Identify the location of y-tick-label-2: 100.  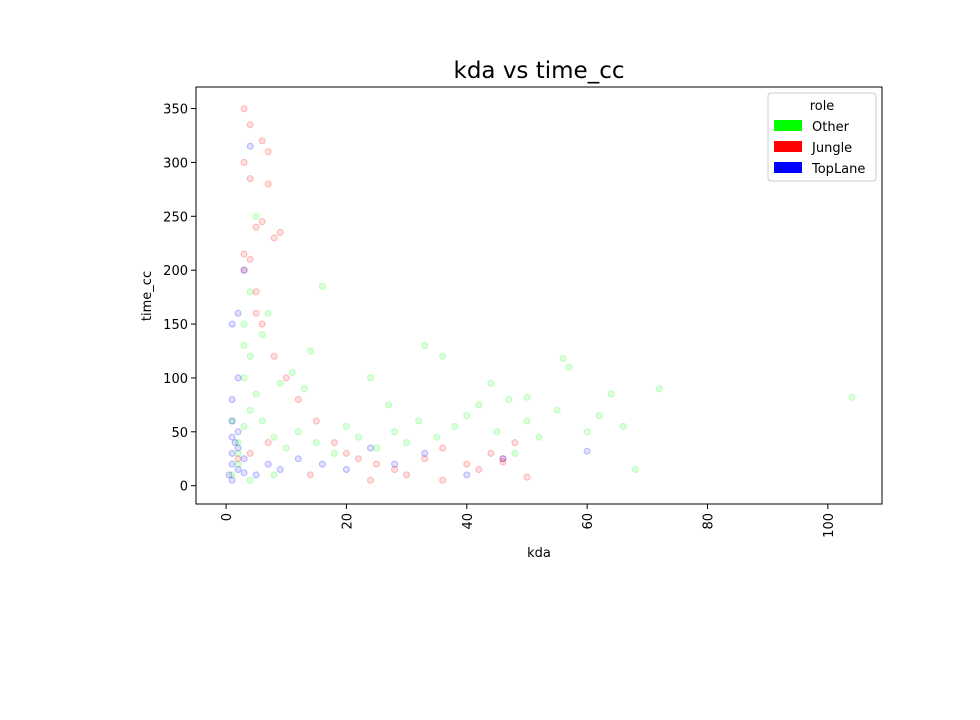
(175, 379).